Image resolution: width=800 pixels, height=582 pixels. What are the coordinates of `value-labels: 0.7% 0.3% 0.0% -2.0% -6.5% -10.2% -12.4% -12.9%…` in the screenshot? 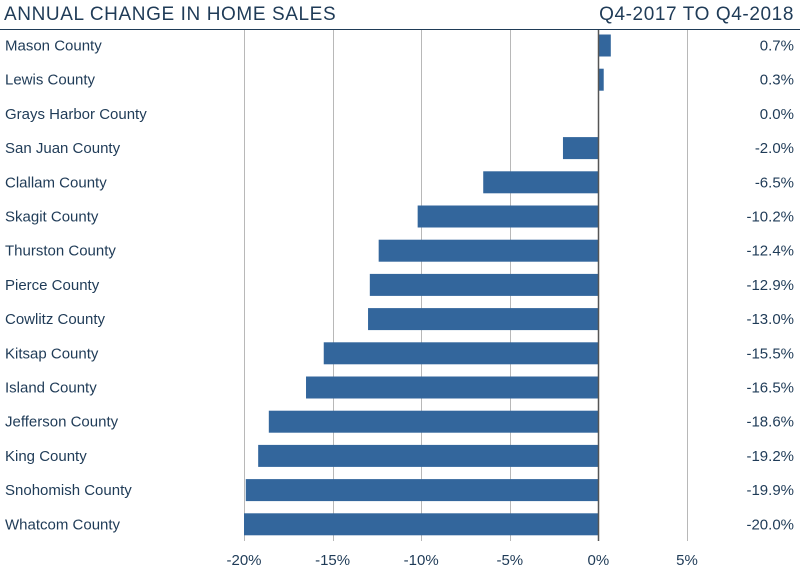 It's located at (770, 286).